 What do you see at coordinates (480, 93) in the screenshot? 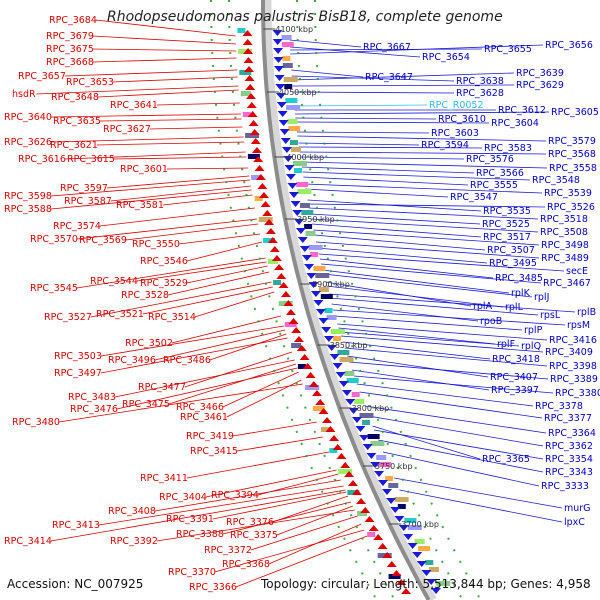
I see `right-gene-label: RPC_3628` at bounding box center [480, 93].